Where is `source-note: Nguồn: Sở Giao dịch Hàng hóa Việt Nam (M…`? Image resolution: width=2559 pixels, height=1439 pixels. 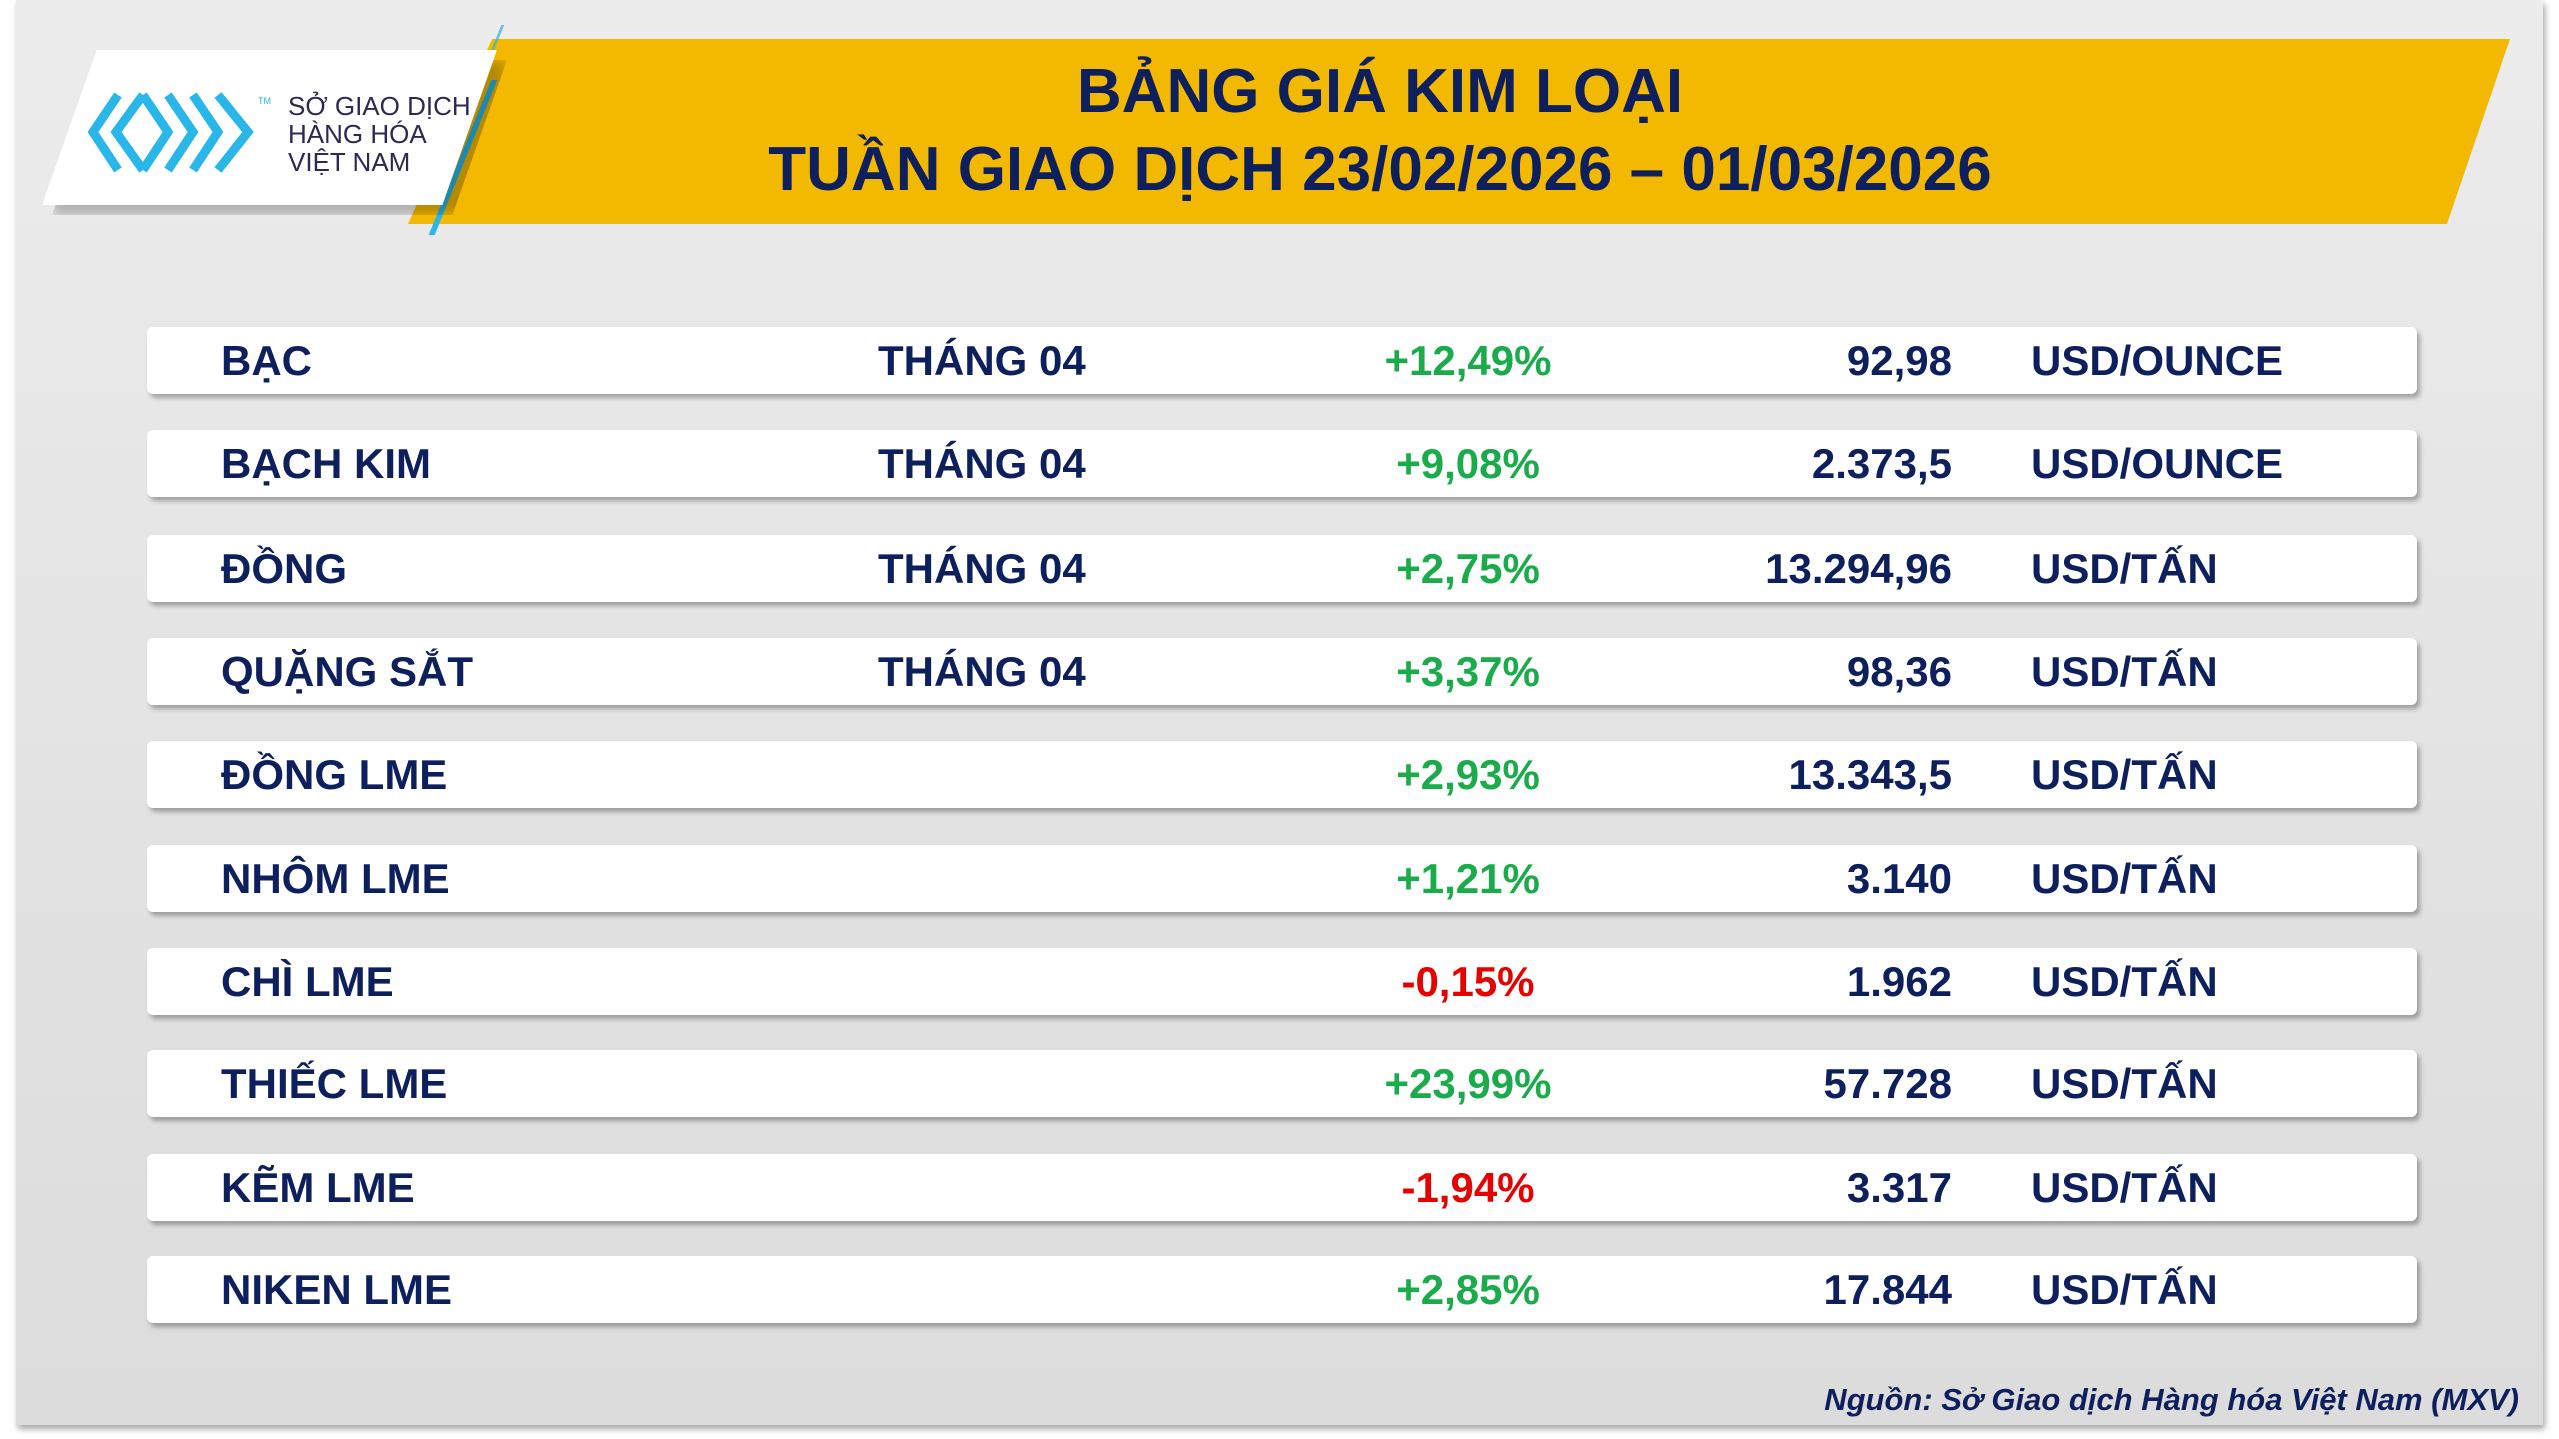
source-note: Nguồn: Sở Giao dịch Hàng hóa Việt Nam (M… is located at coordinates (2171, 1399).